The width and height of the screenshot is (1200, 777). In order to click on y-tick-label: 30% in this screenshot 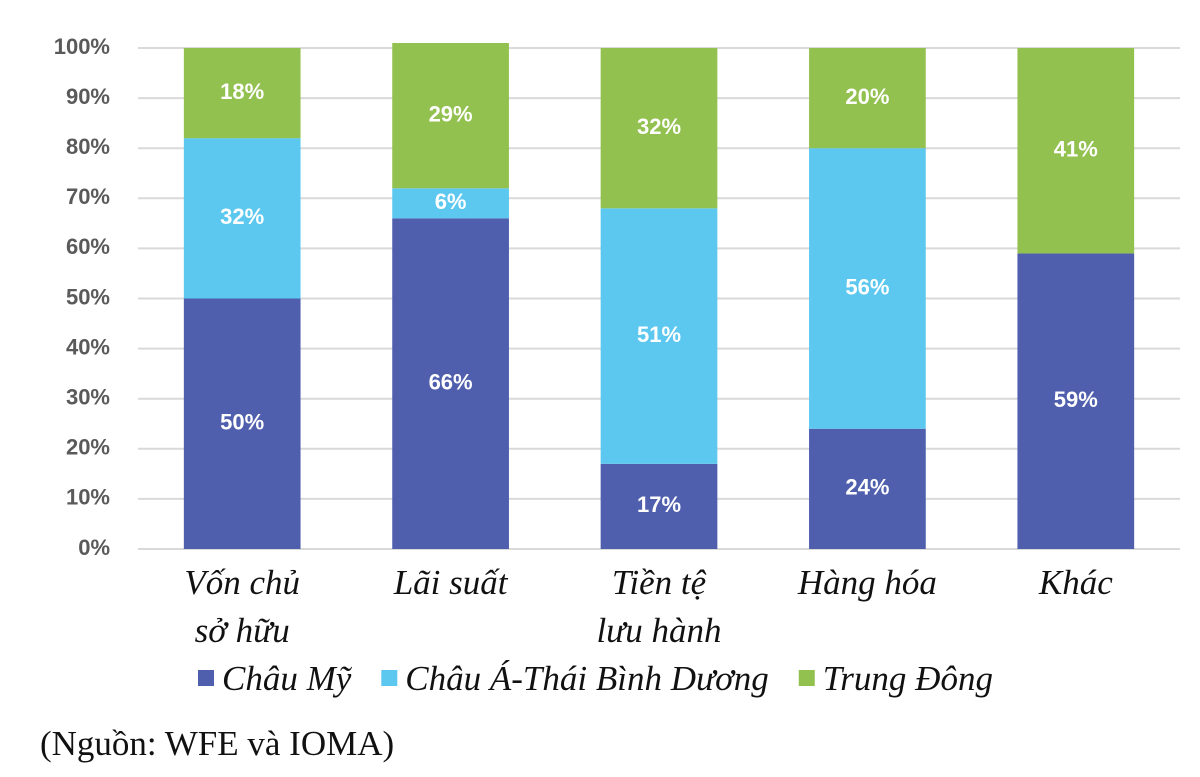, I will do `click(88, 397)`.